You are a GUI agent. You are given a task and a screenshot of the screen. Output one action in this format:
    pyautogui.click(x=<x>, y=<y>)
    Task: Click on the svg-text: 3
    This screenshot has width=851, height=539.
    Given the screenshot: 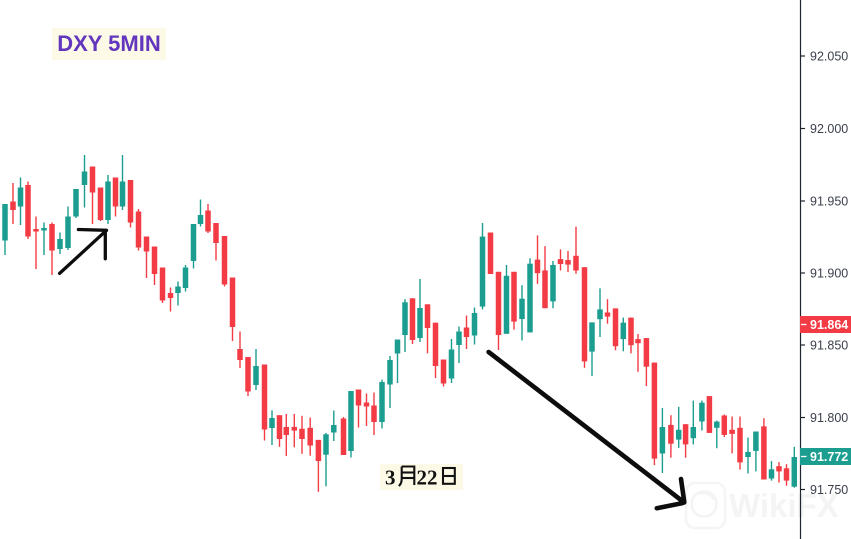 What is the action you would take?
    pyautogui.click(x=390, y=478)
    